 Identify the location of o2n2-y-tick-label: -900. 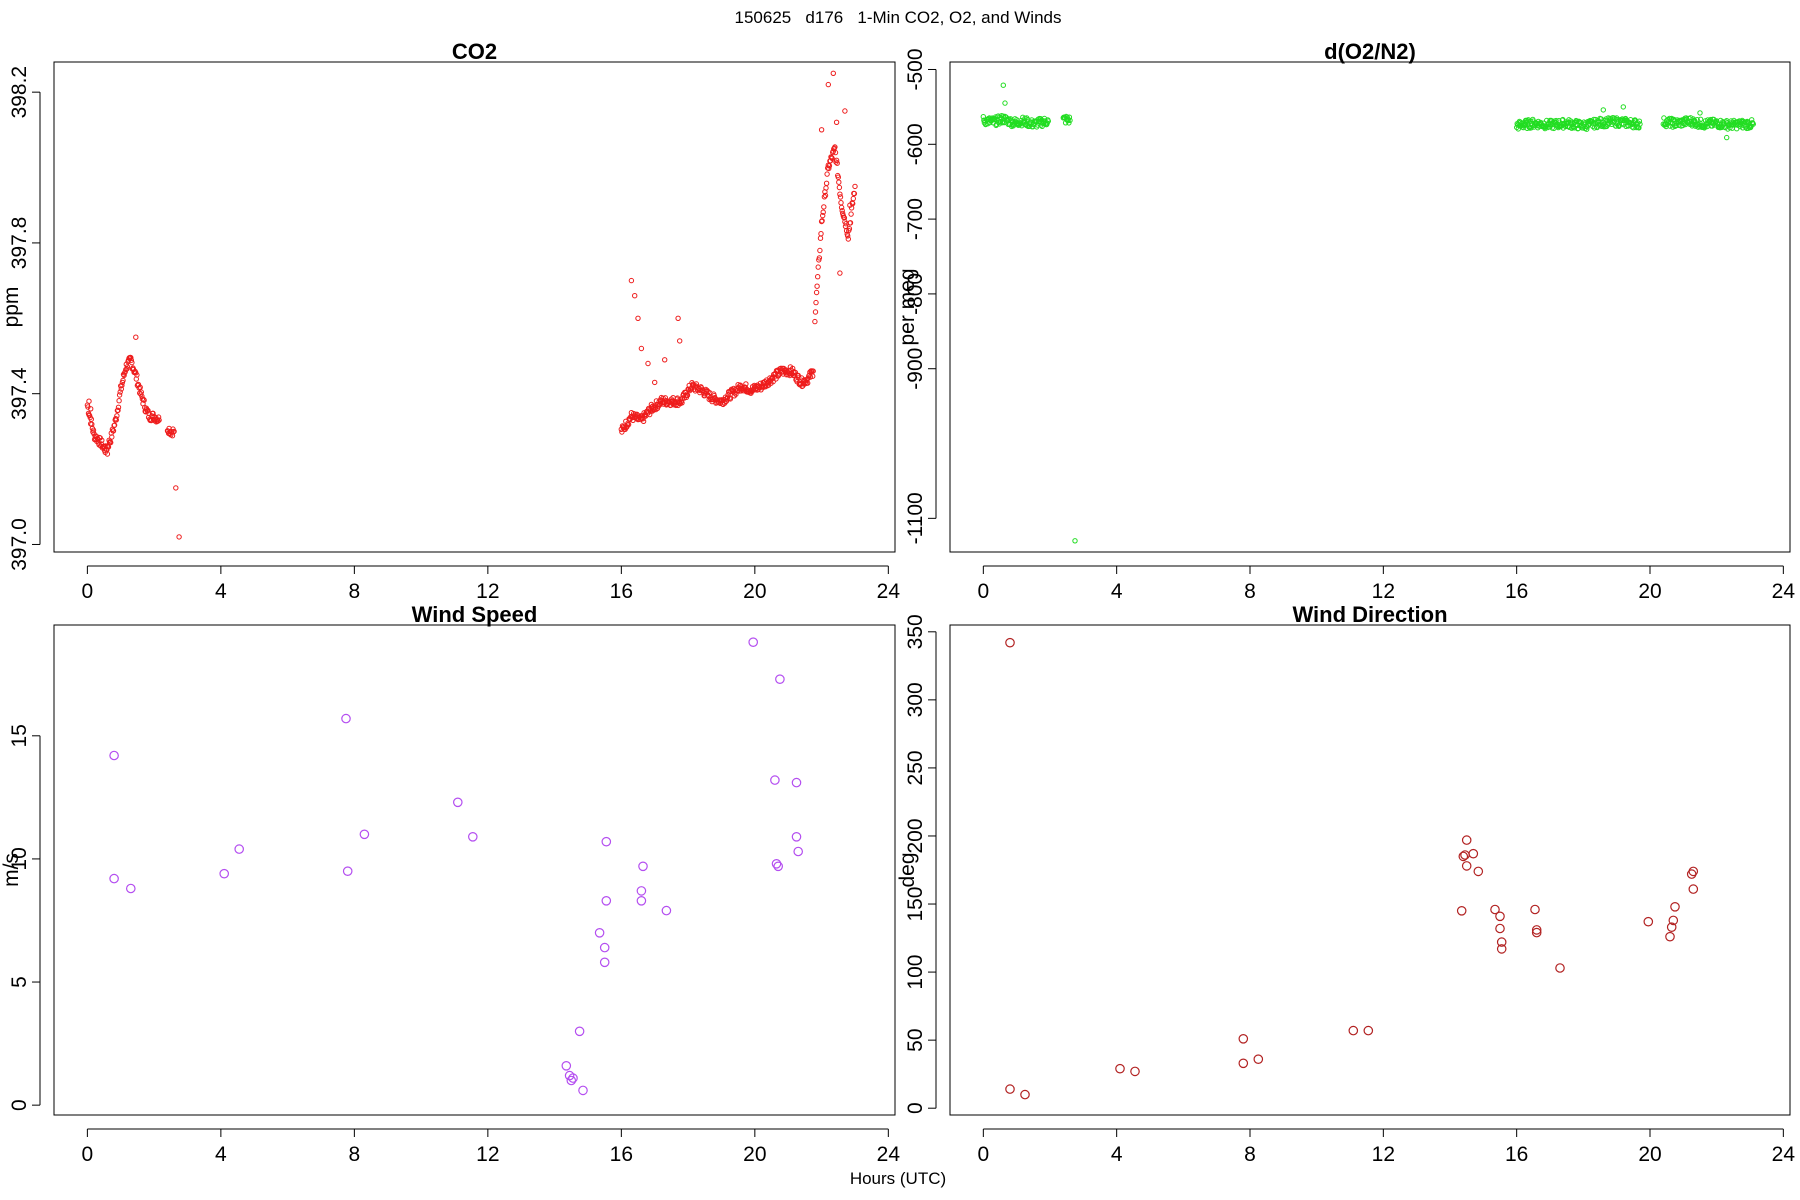
(915, 369).